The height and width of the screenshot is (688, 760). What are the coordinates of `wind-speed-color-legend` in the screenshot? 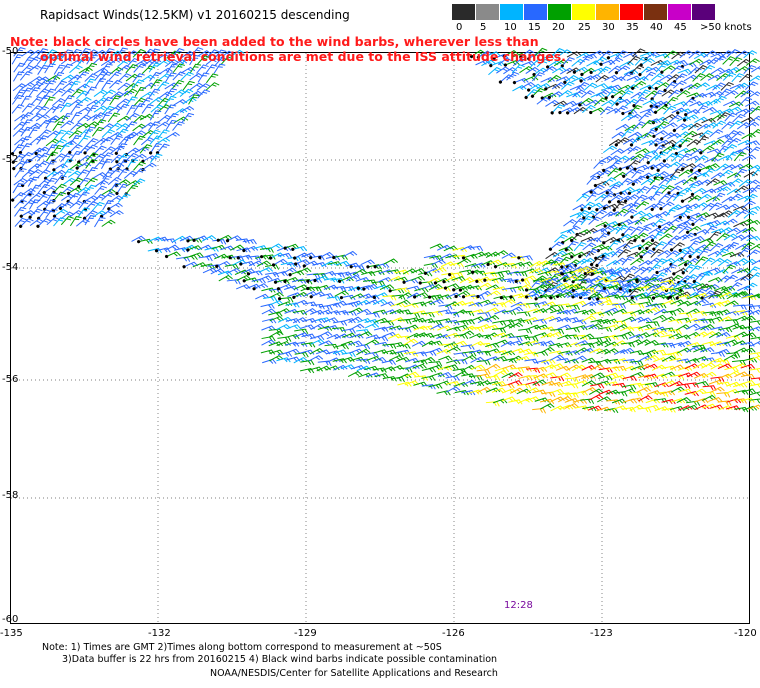 It's located at (584, 12).